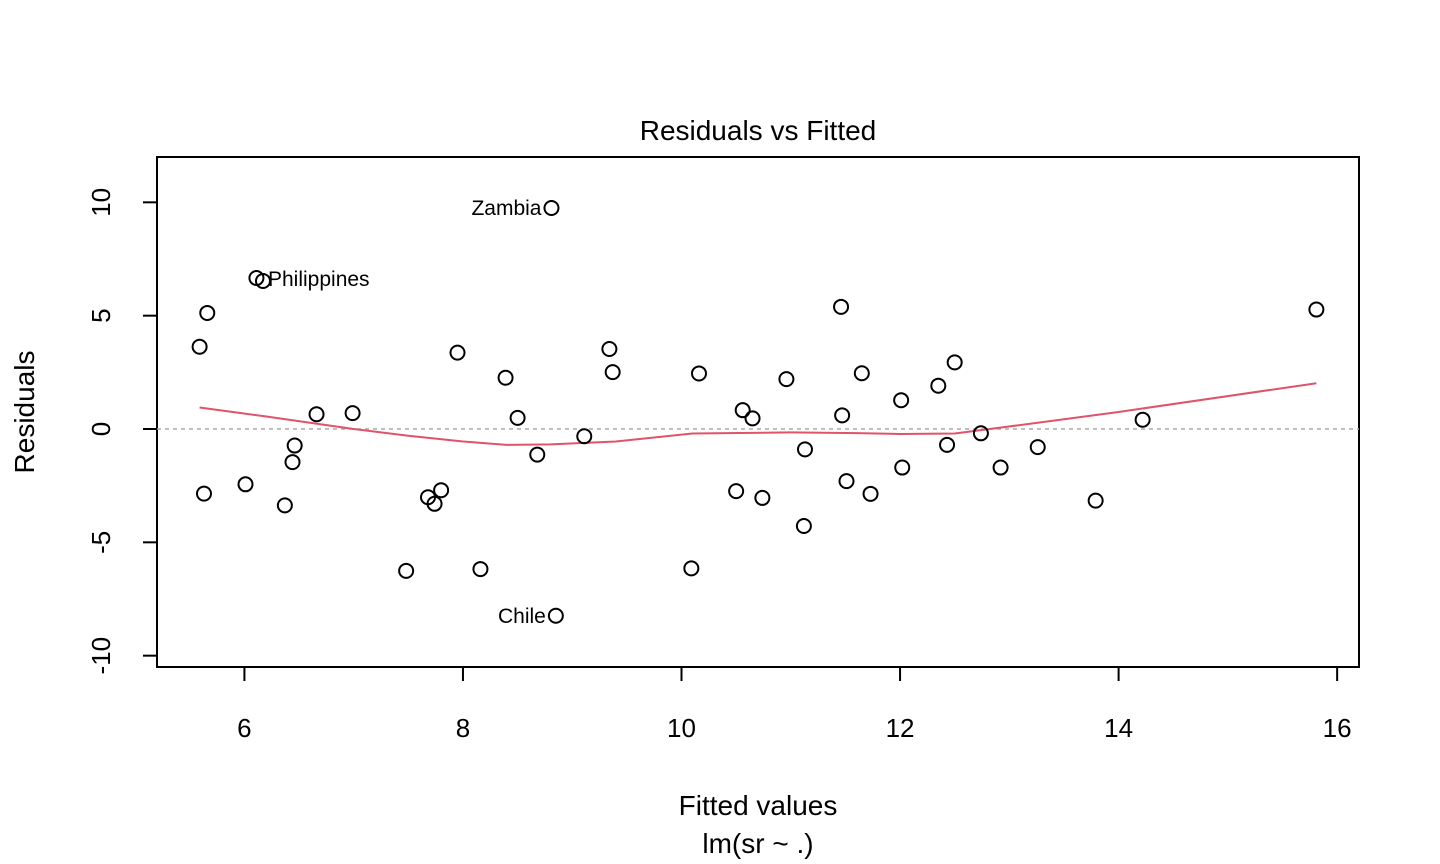 This screenshot has height=864, width=1440. Describe the element at coordinates (319, 279) in the screenshot. I see `outlier-label: Philippines` at that location.